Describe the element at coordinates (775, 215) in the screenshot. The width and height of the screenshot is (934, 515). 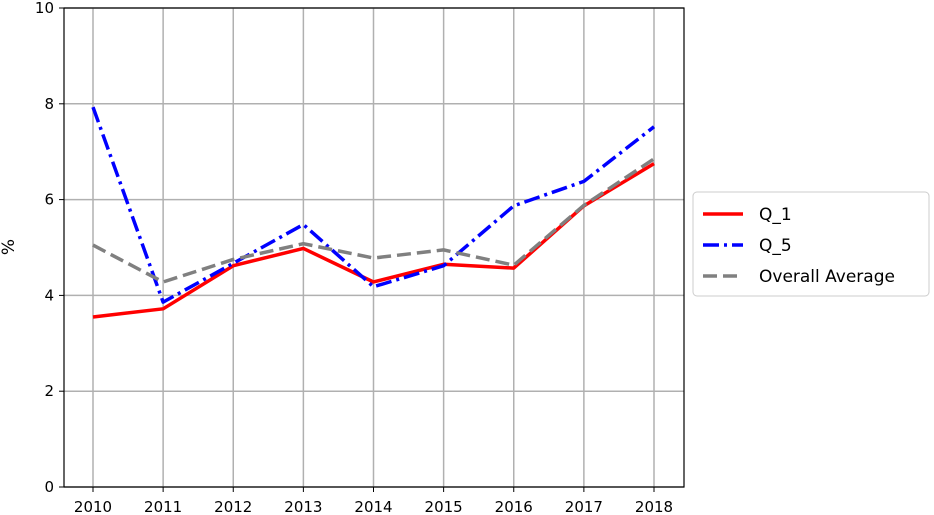
I see `legend-label: Q_1` at that location.